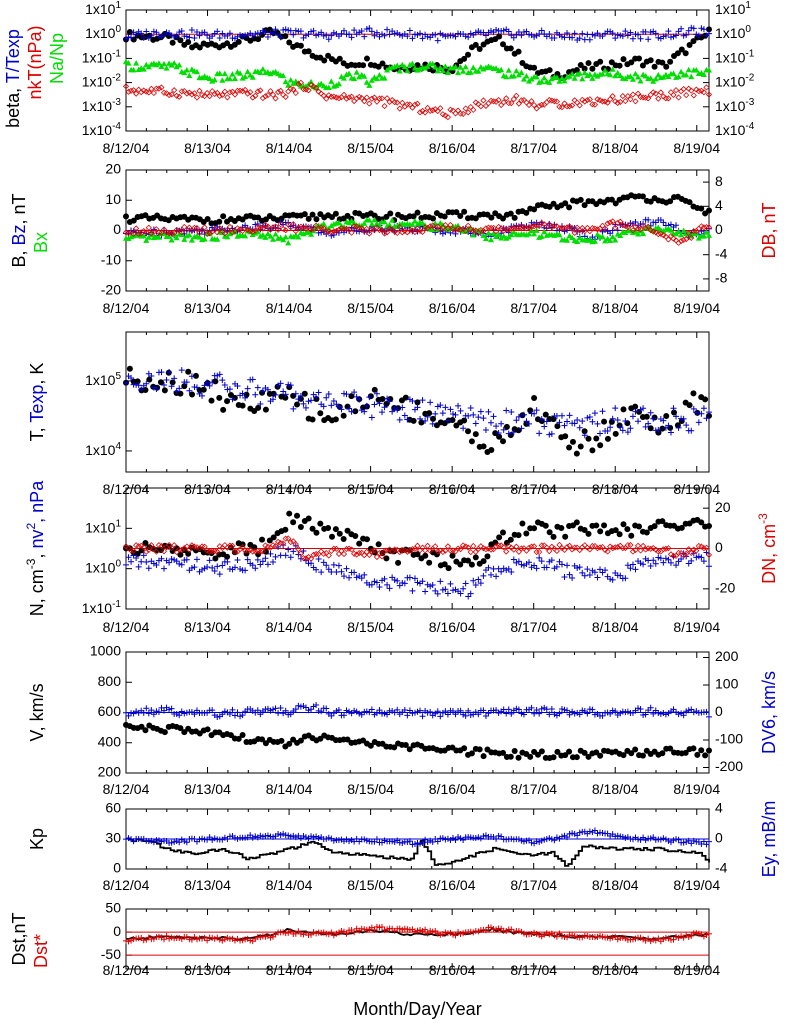 The width and height of the screenshot is (791, 1024). What do you see at coordinates (670, 224) in the screenshot?
I see `data-point-bz` at bounding box center [670, 224].